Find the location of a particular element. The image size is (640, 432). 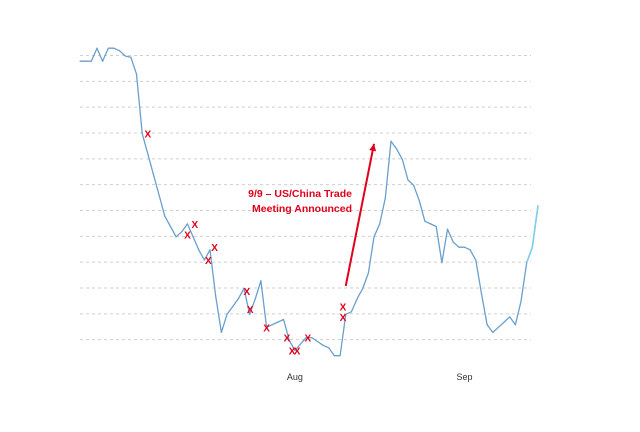

annotation-text: Meeting Announced is located at coordinates (302, 209).